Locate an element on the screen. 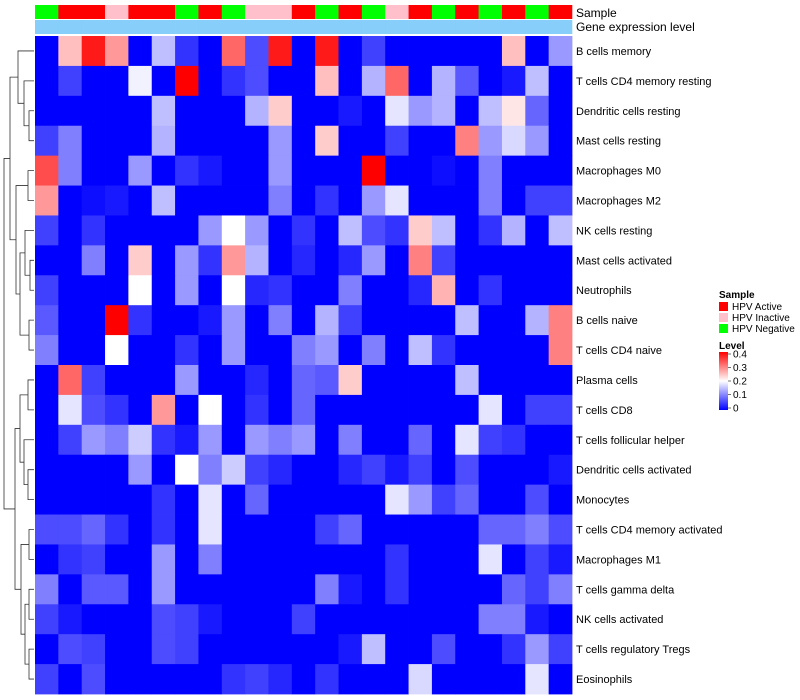 This screenshot has width=800, height=700. row-label-nk-cells-activated: NK cells activated is located at coordinates (619, 620).